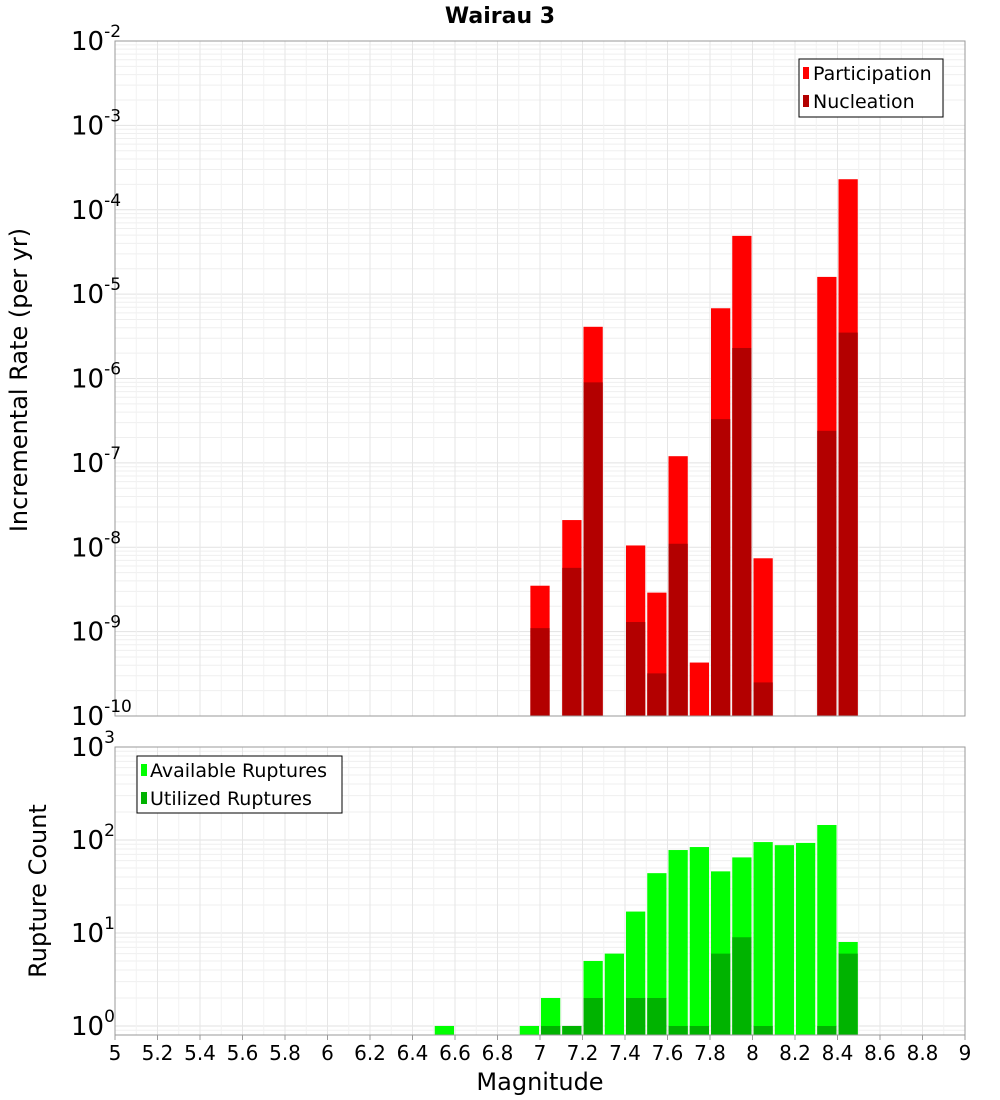 This screenshot has height=1100, width=1000. What do you see at coordinates (38, 891) in the screenshot?
I see `bottom-y-axis-label: Rupture Count` at bounding box center [38, 891].